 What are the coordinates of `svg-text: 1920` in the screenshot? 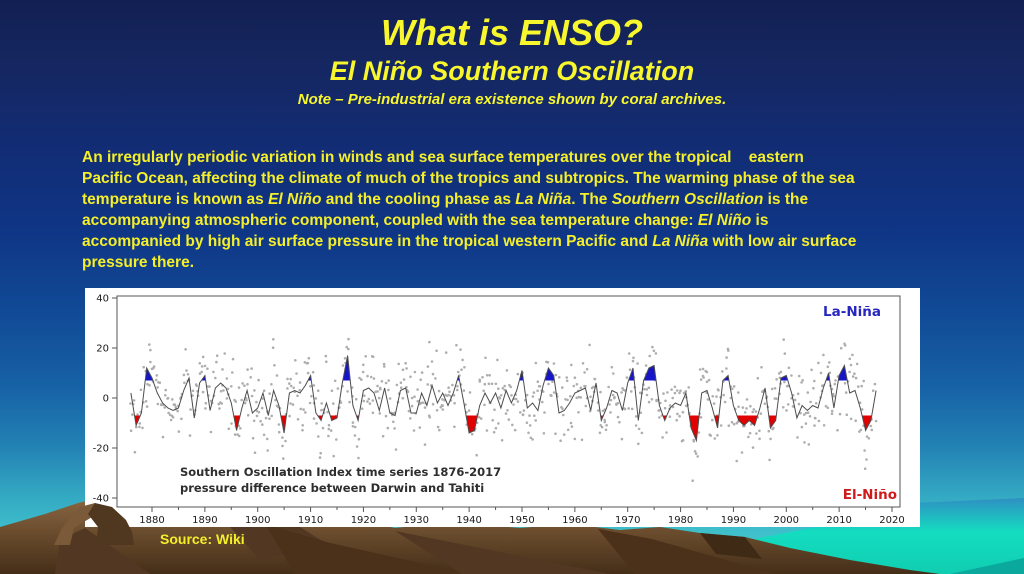 It's located at (363, 520).